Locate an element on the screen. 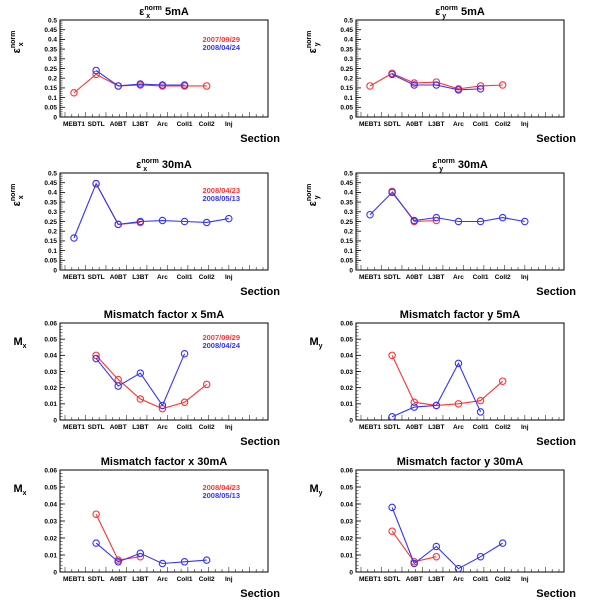  y-tick-label: 0.45 is located at coordinates (50, 183).